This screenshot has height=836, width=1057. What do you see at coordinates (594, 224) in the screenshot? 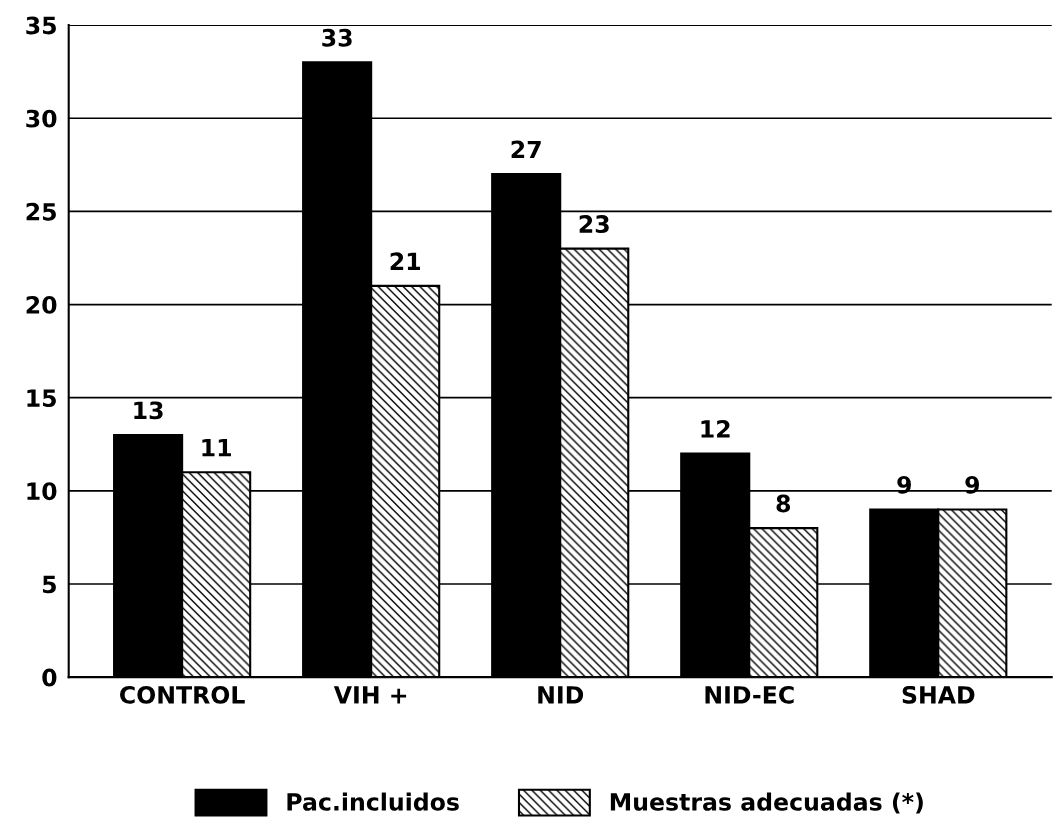
I see `data-label: 23` at bounding box center [594, 224].